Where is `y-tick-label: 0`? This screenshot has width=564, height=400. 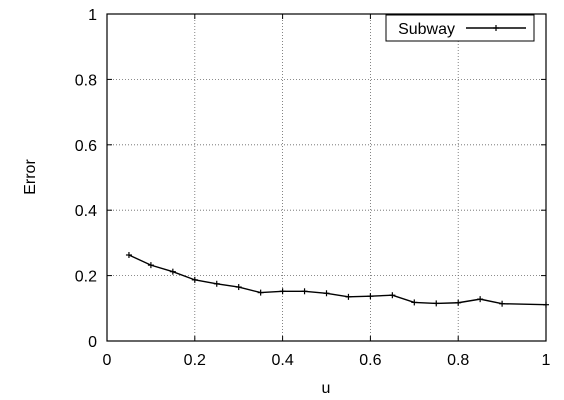 y-tick-label: 0 is located at coordinates (92, 342).